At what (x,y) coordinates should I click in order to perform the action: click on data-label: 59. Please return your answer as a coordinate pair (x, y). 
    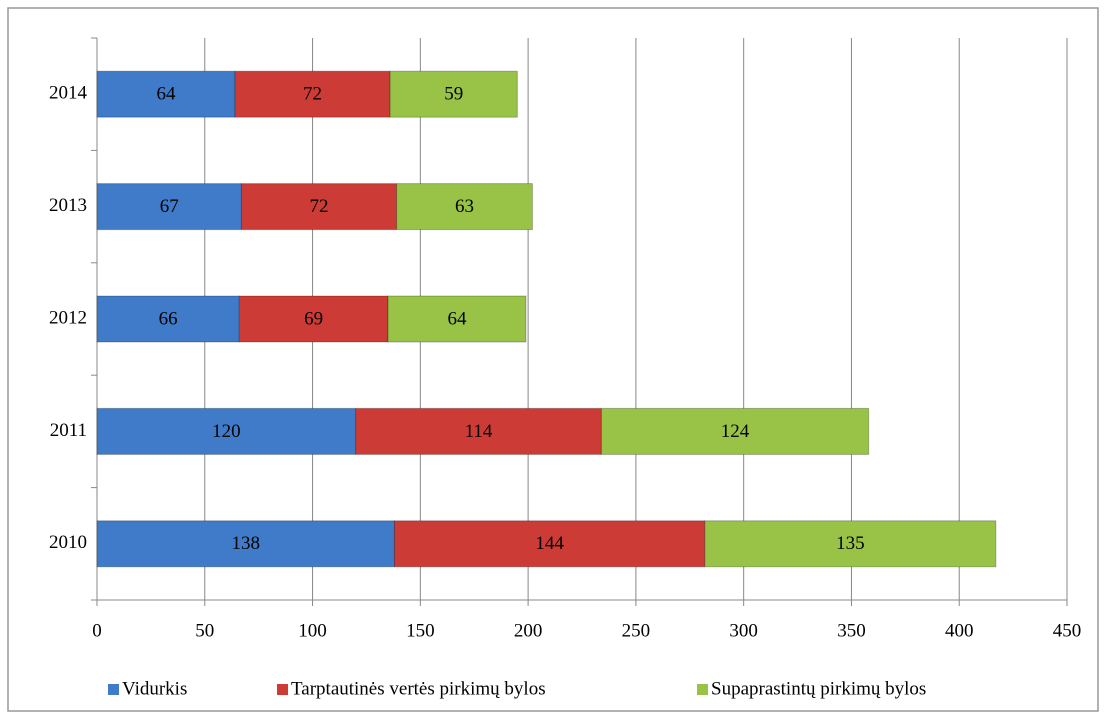
    Looking at the image, I should click on (453, 94).